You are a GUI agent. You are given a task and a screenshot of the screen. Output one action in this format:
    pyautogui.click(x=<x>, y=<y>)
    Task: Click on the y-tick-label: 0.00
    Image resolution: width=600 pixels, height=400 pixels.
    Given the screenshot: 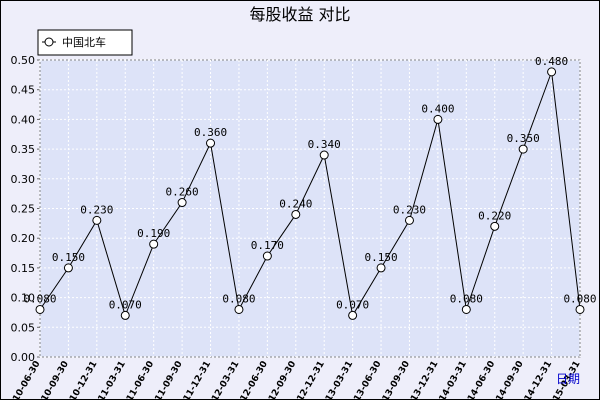 What is the action you would take?
    pyautogui.click(x=23, y=357)
    